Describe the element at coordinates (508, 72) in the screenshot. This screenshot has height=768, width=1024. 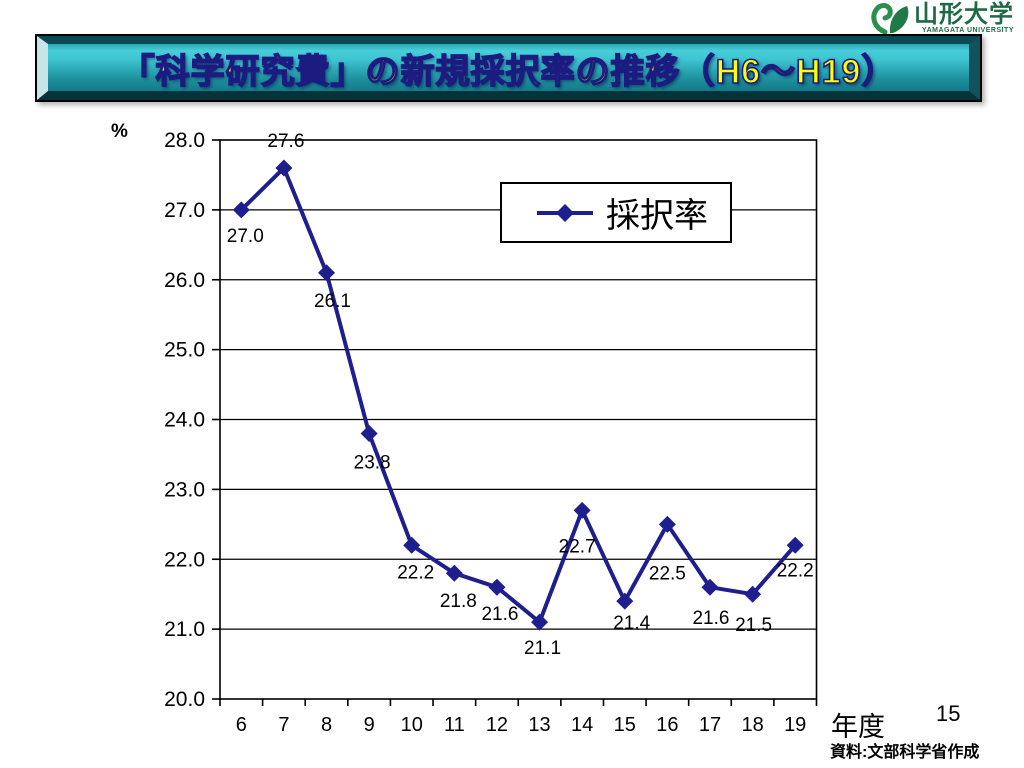
I see `slide-title: 「科学研究費」の新規採択率の推移（H6～H19）` at that location.